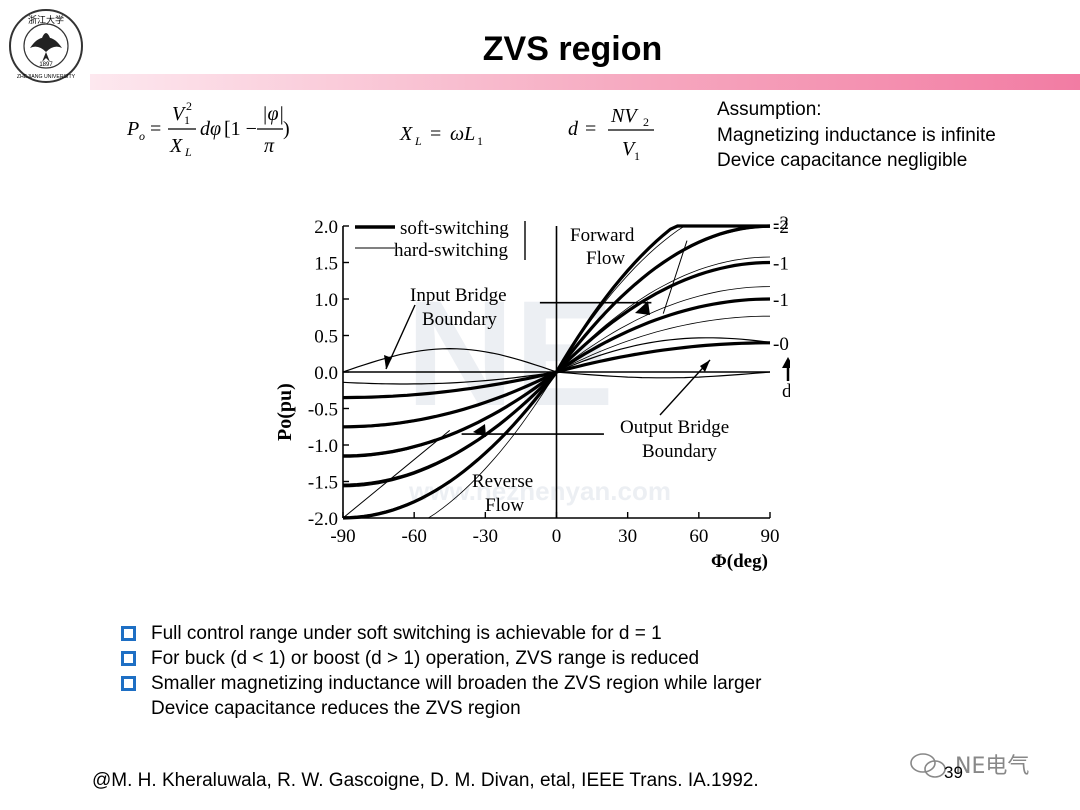 The width and height of the screenshot is (1080, 810). Describe the element at coordinates (46, 46) in the screenshot. I see `university-logo: 浙江大学 1897 ZHEJIANG UNIVERSITY` at that location.